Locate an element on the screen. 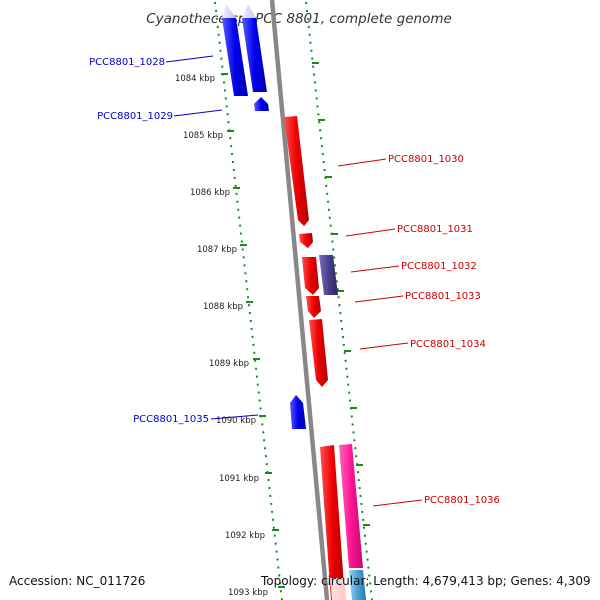 The image size is (600, 600). right-major-ticks is located at coordinates (341, 294).